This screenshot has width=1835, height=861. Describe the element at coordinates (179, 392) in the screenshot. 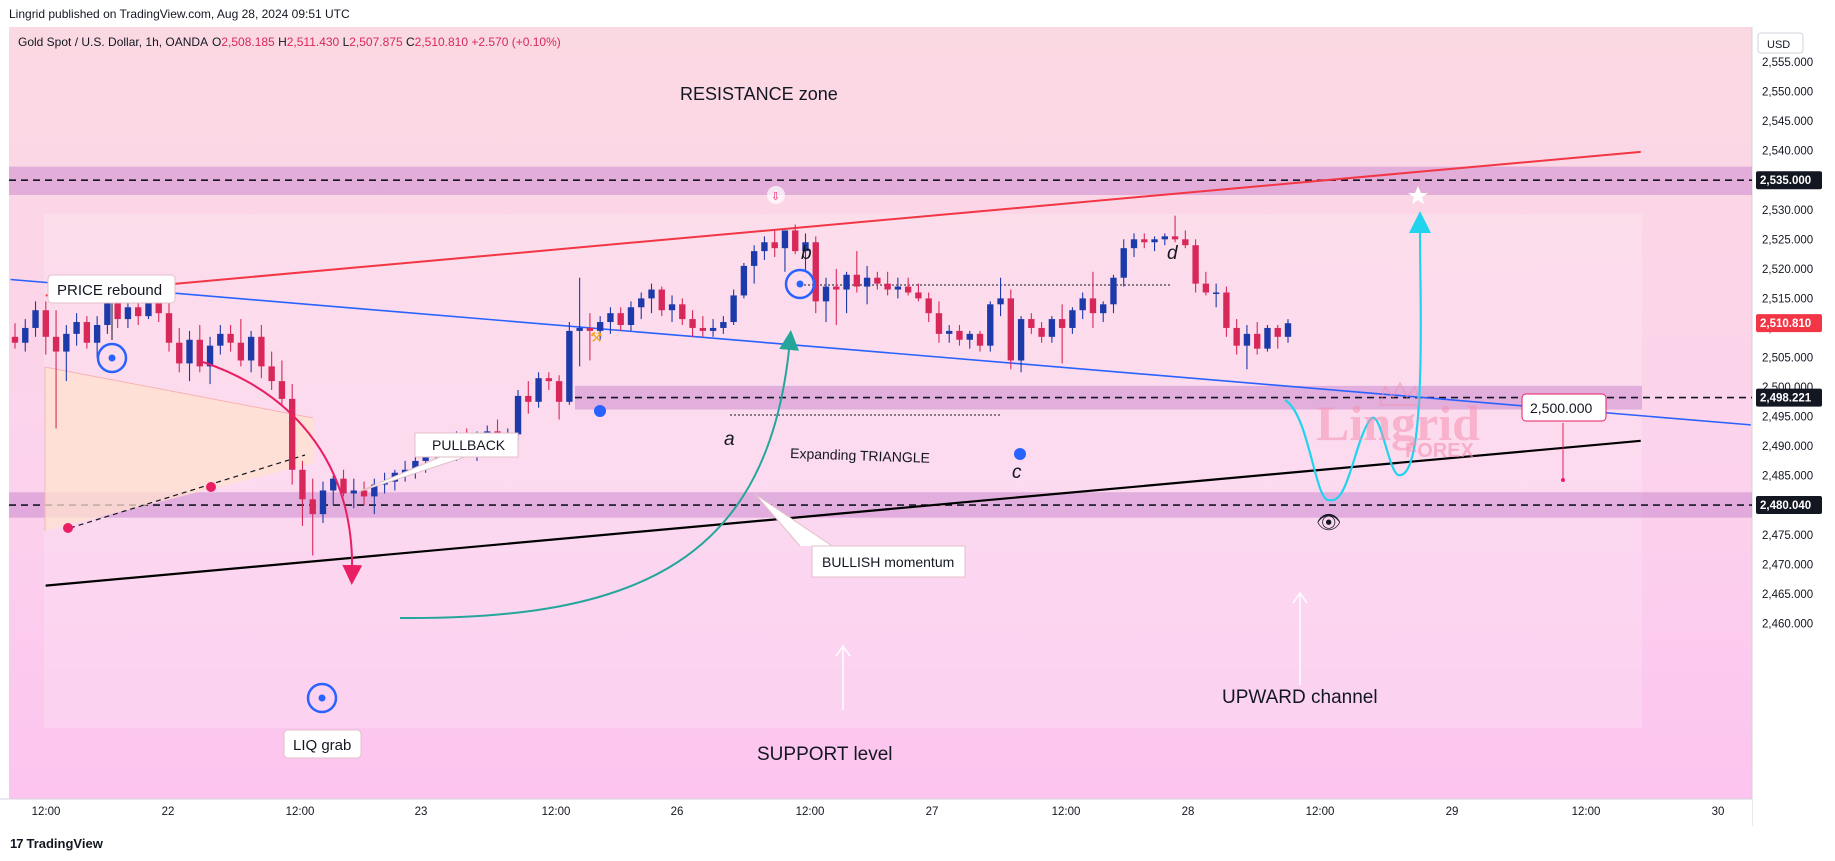

I see `triangle-top-edge` at that location.